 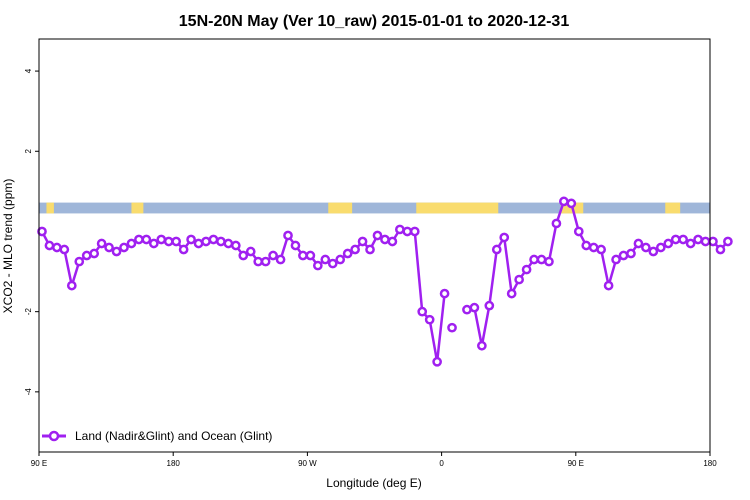 What do you see at coordinates (576, 463) in the screenshot?
I see `x-tick-label-4: 90 E` at bounding box center [576, 463].